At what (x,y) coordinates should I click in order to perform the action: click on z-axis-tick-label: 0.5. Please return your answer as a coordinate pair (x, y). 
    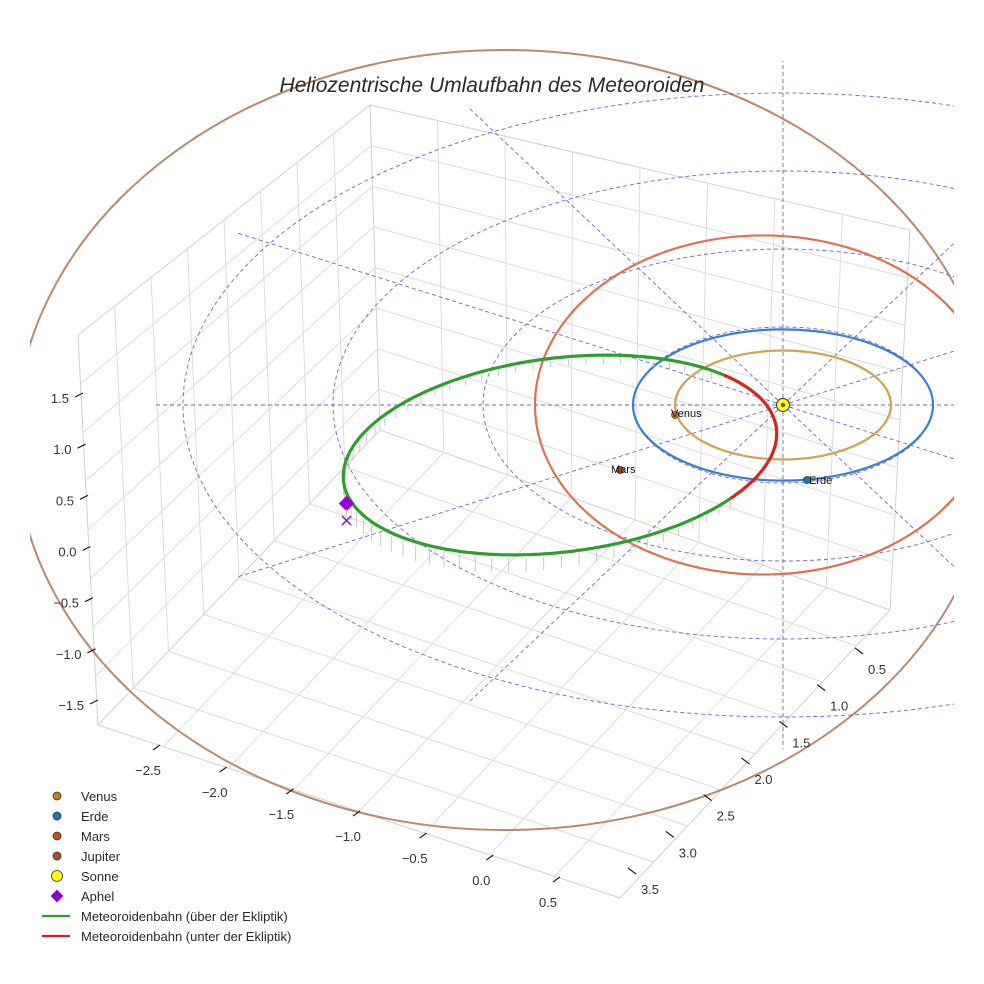
    Looking at the image, I should click on (65, 500).